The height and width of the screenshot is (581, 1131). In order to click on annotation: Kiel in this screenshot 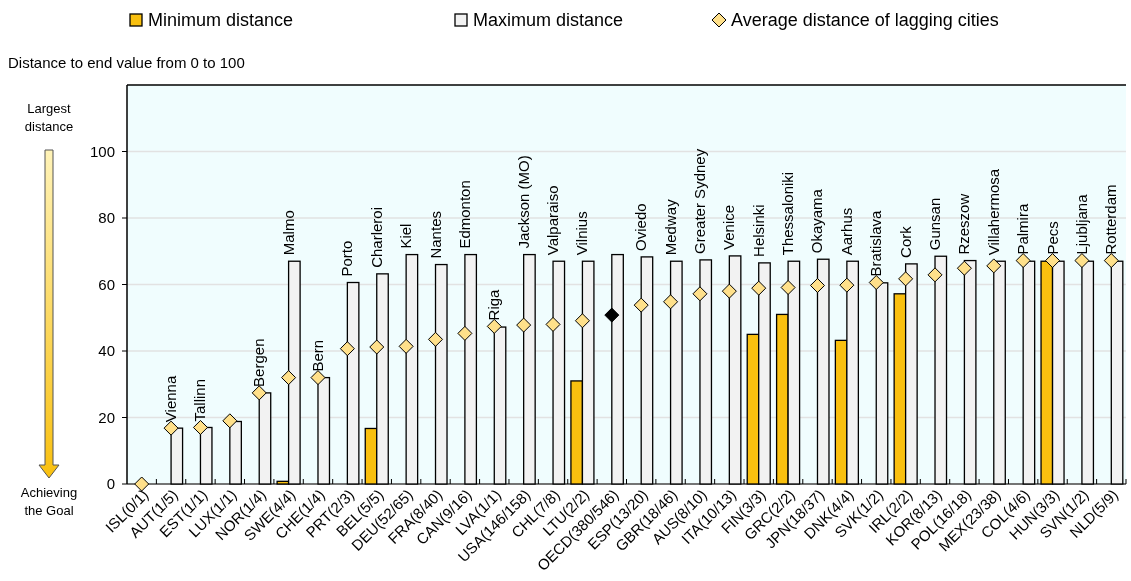, I will do `click(406, 236)`.